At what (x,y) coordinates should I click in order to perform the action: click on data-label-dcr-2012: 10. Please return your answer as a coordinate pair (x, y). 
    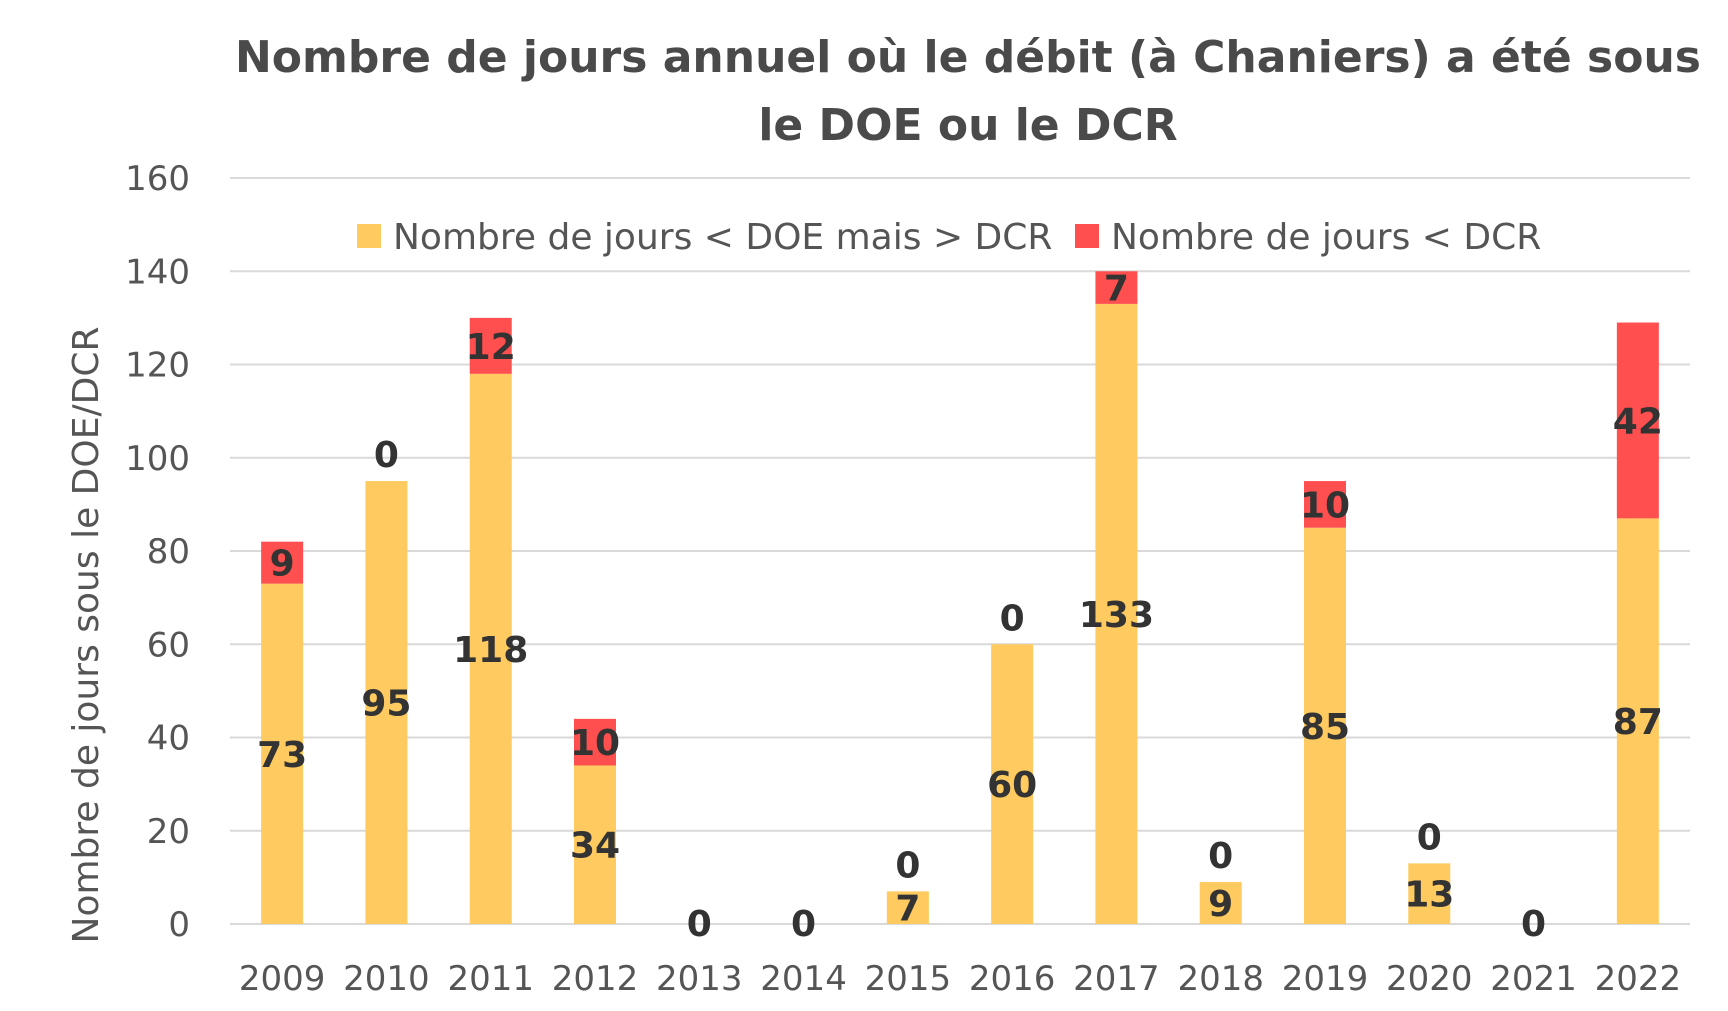
    Looking at the image, I should click on (595, 743).